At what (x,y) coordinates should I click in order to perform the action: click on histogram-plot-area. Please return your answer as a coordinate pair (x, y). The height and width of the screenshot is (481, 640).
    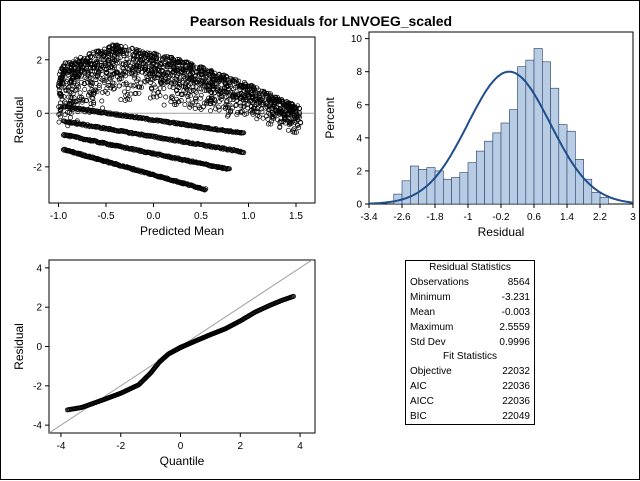
    Looking at the image, I should click on (501, 126).